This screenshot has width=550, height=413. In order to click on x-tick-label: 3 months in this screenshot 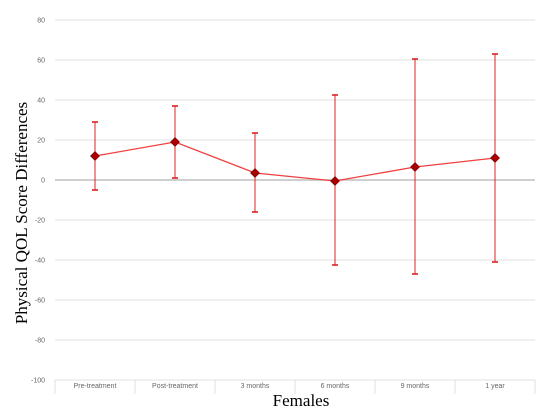, I will do `click(255, 386)`.